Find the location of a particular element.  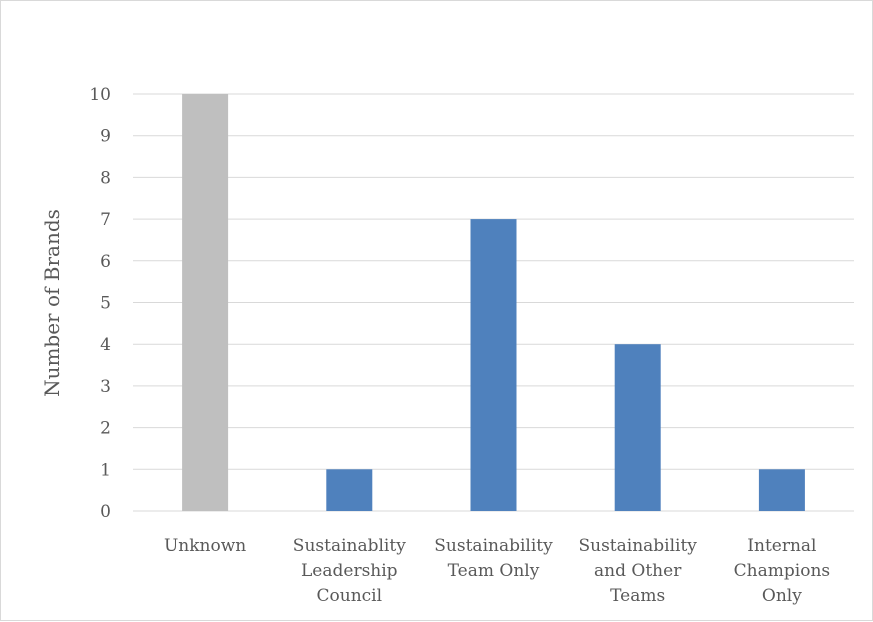

y-axis-ticks: 0 1 2 3 4 5 6 7 8 9 10 is located at coordinates (100, 303).